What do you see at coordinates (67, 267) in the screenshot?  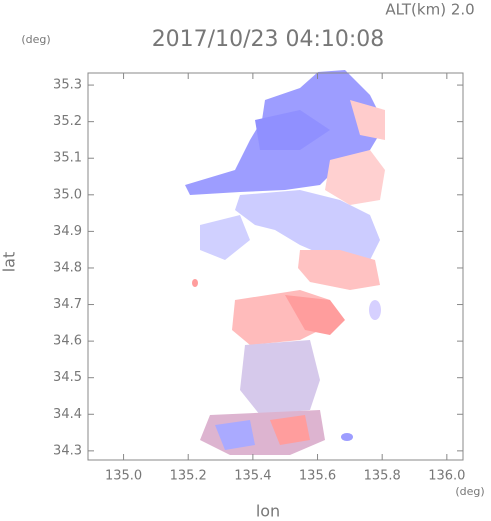 I see `y-tick-label: 34.8` at bounding box center [67, 267].